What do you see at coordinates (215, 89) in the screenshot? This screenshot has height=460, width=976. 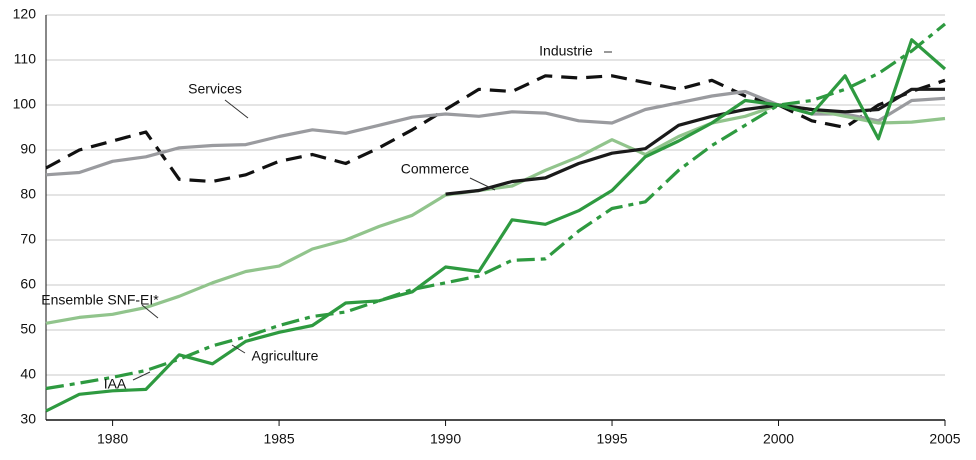 I see `series-label: Services` at bounding box center [215, 89].